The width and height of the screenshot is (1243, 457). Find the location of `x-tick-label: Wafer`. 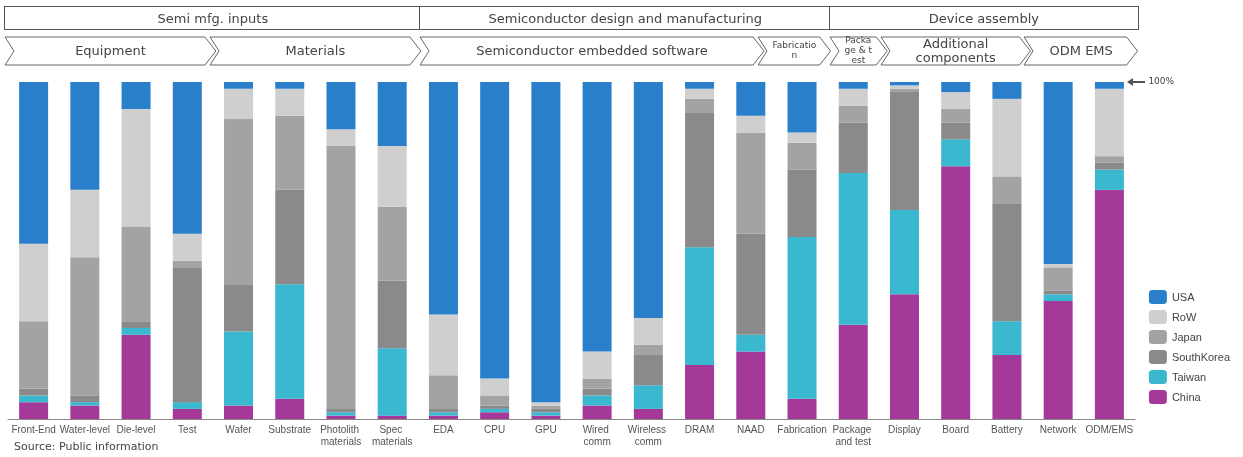

x-tick-label: Wafer is located at coordinates (239, 429).